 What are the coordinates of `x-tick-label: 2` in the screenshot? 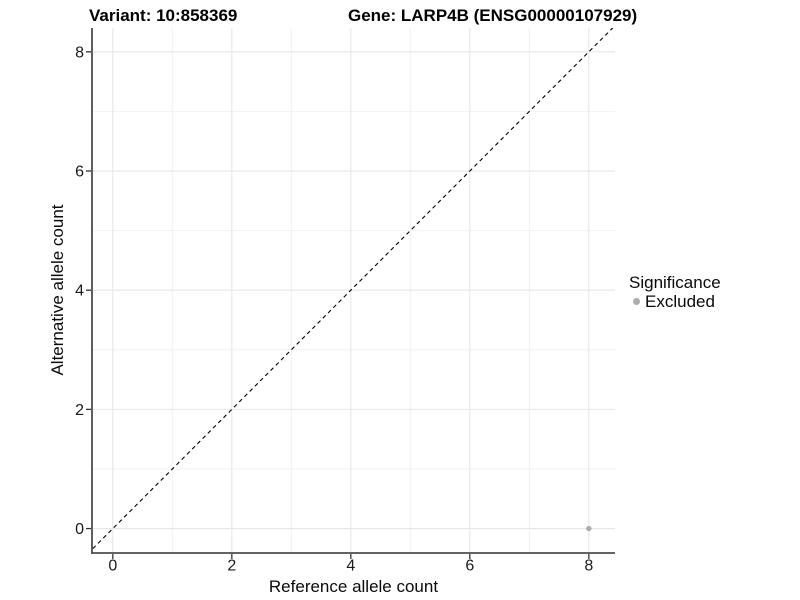 It's located at (231, 566).